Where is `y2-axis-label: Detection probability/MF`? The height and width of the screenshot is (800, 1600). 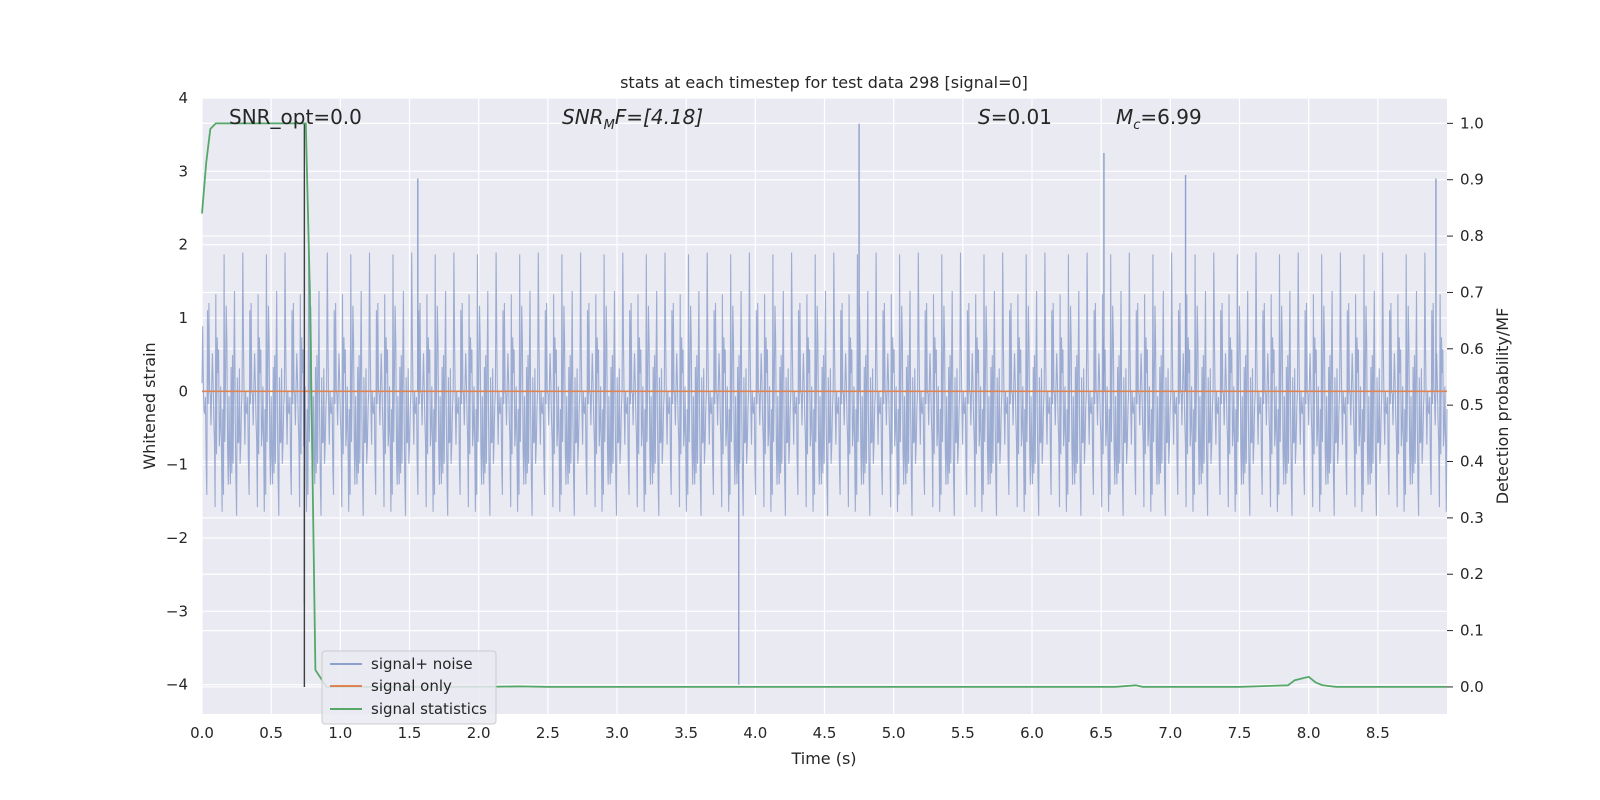
y2-axis-label: Detection probability/MF is located at coordinates (1502, 406).